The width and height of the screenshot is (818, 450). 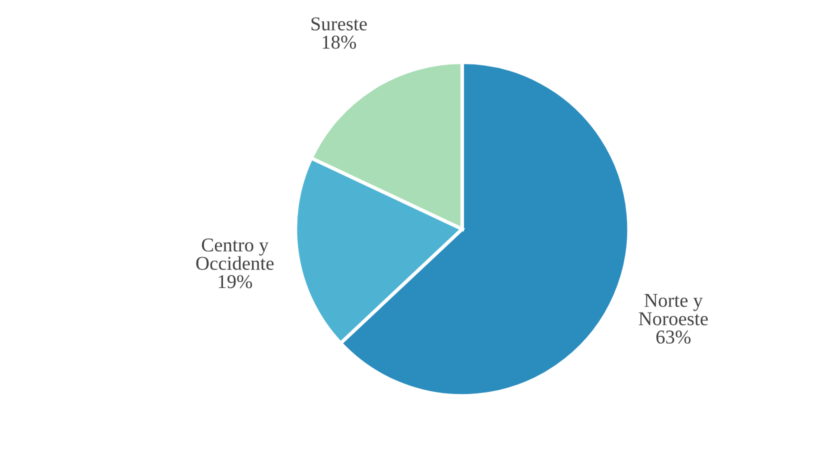 I want to click on data-label: 63%, so click(x=673, y=337).